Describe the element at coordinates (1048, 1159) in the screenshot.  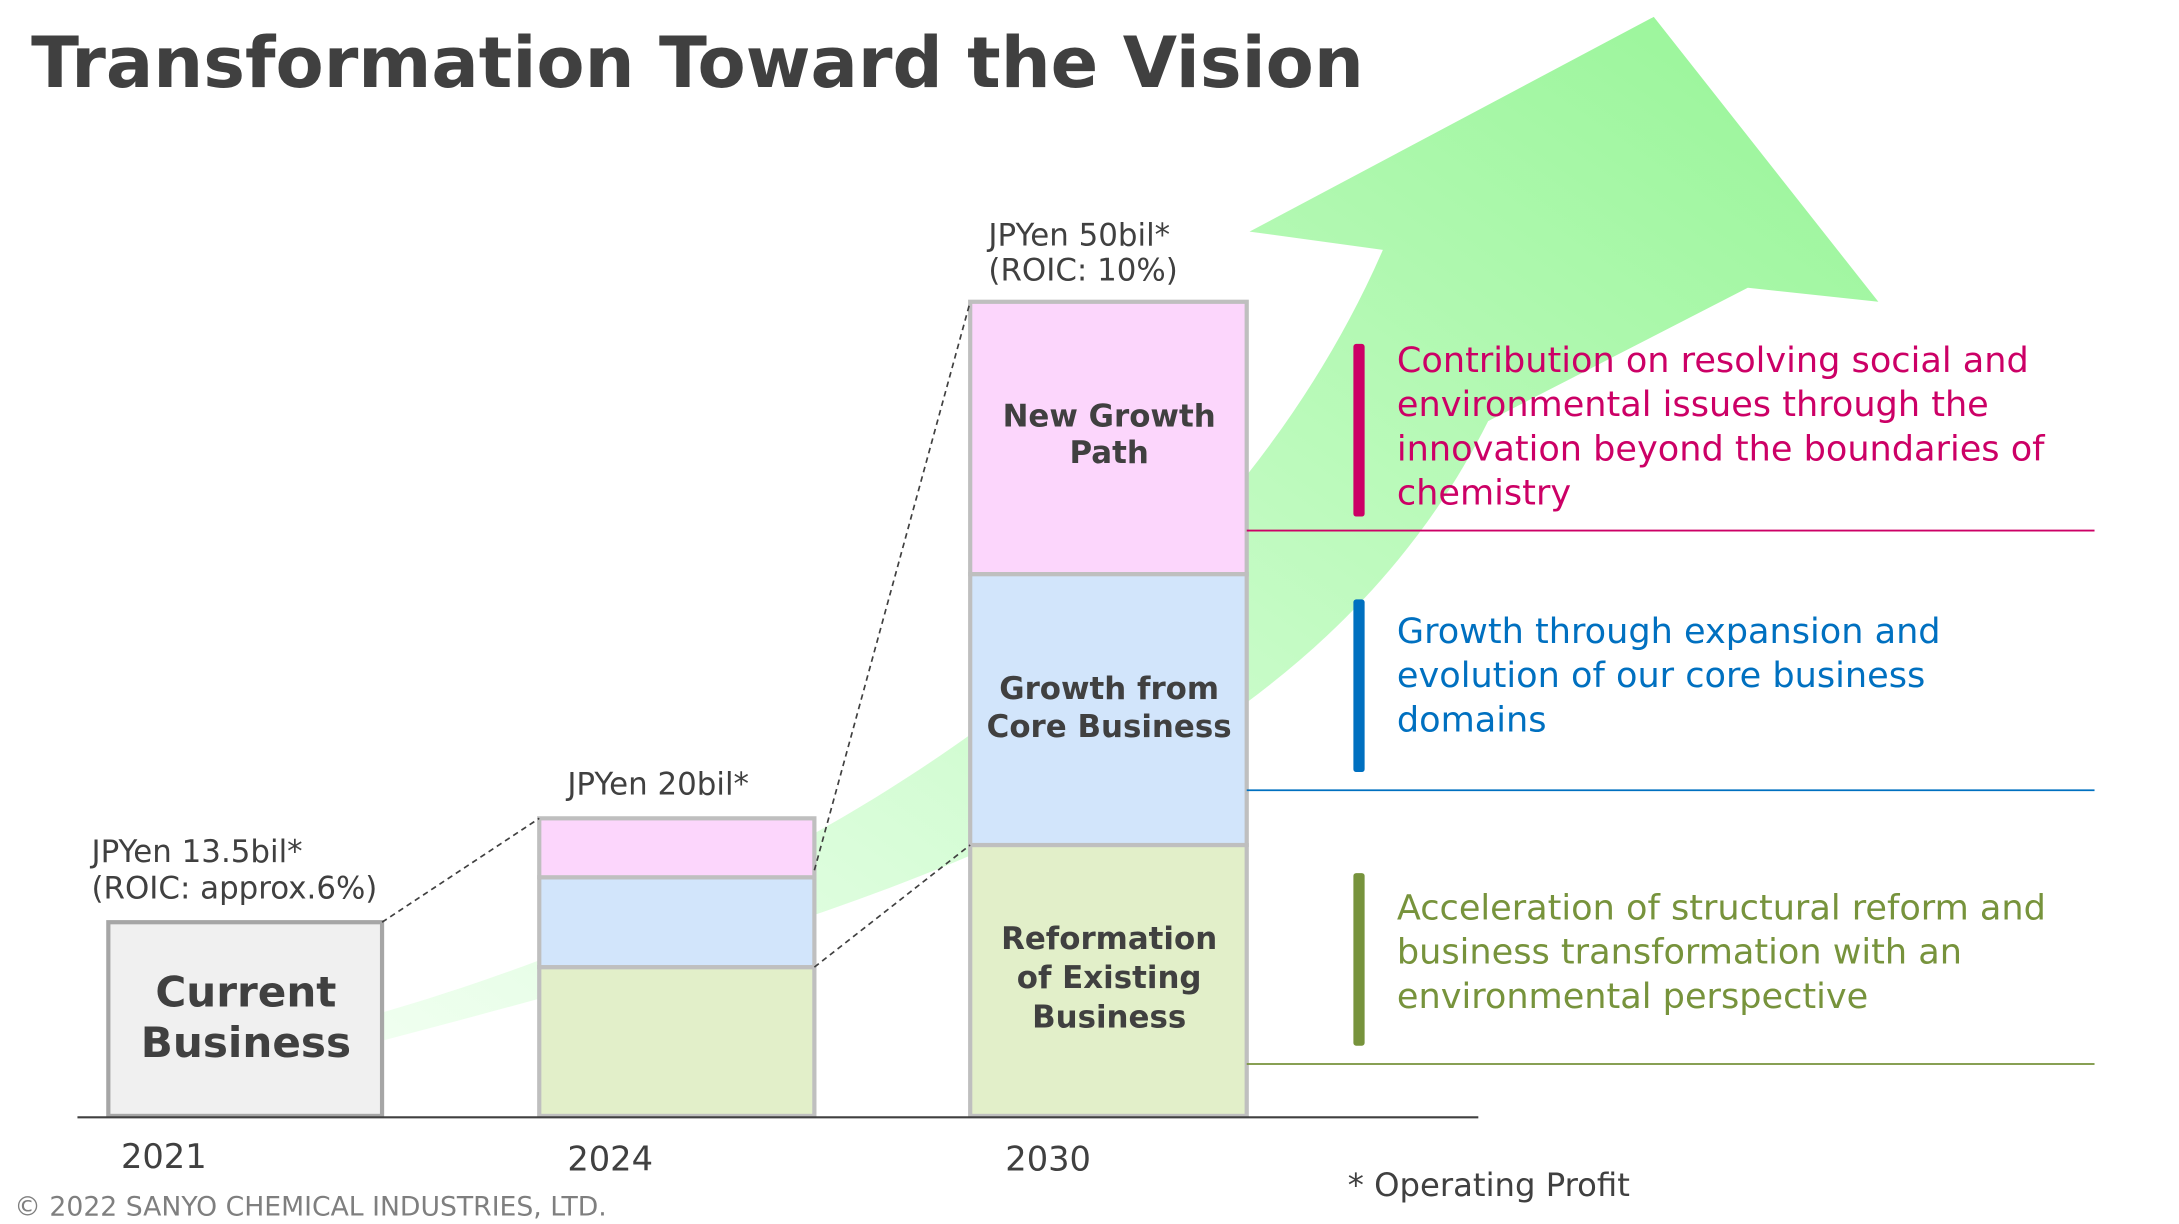
I see `year-label: 2030` at that location.